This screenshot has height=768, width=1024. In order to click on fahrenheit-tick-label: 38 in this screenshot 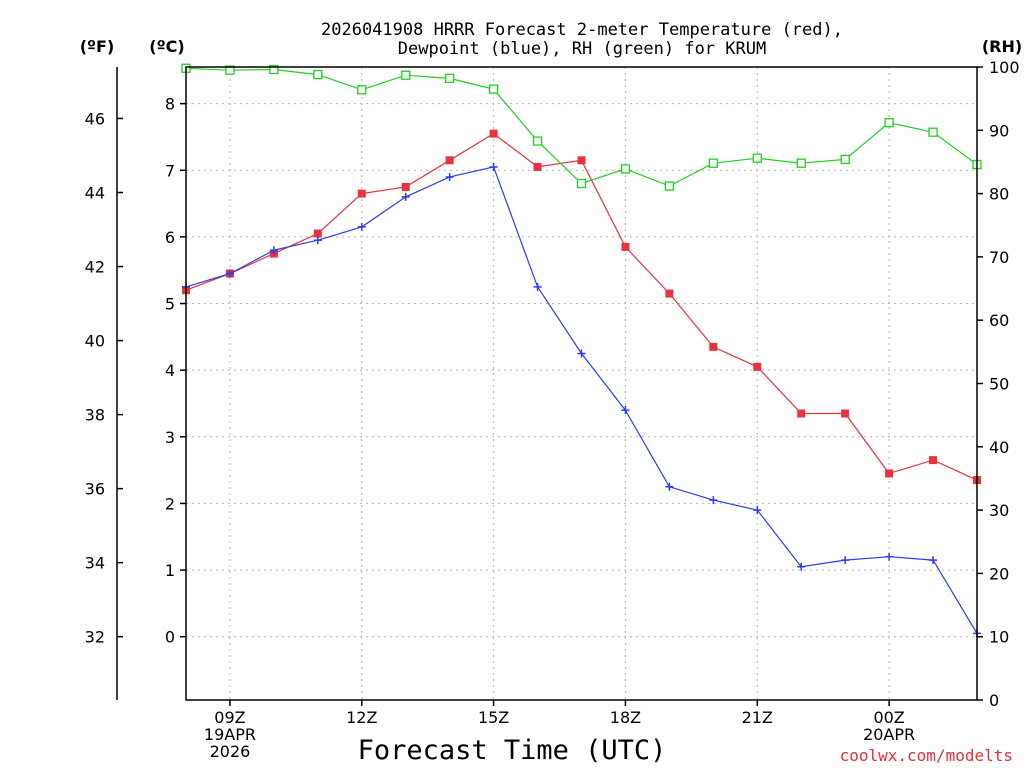, I will do `click(95, 415)`.